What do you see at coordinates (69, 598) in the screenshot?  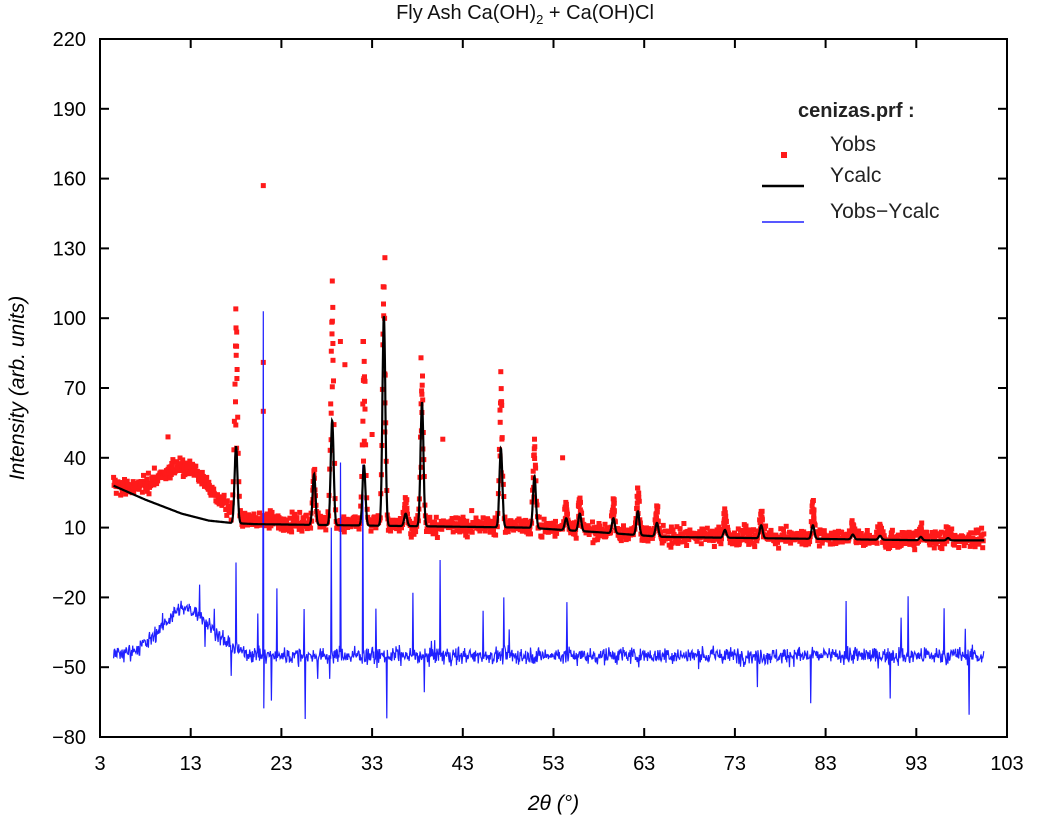 I see `y-tick-label-2: −20` at bounding box center [69, 598].